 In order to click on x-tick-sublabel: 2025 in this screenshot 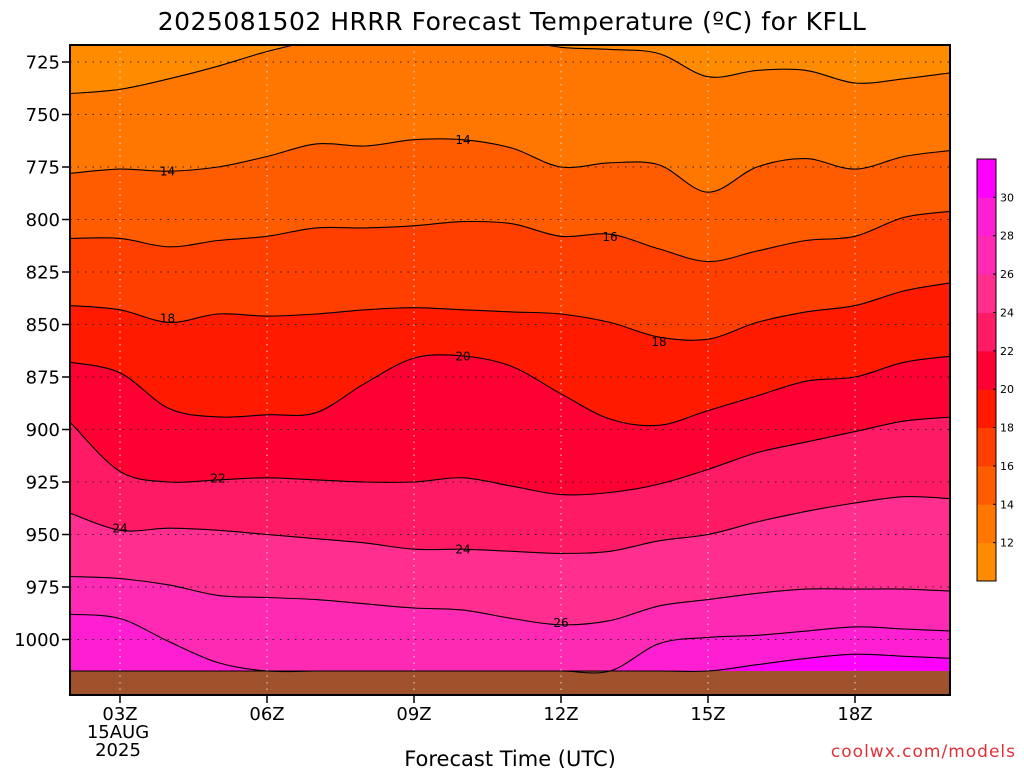, I will do `click(118, 750)`.